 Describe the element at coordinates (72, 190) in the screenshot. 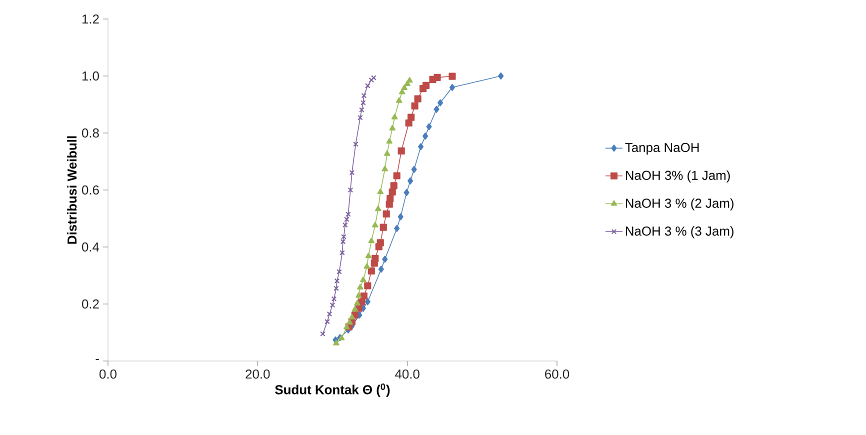

I see `y-axis-title: Distribusi Weibull` at that location.